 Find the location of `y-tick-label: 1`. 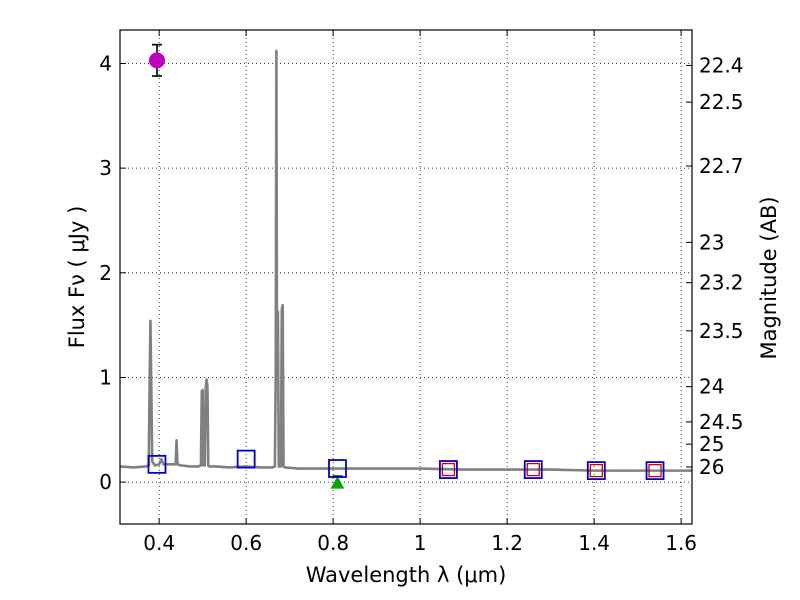

y-tick-label: 1 is located at coordinates (105, 377).